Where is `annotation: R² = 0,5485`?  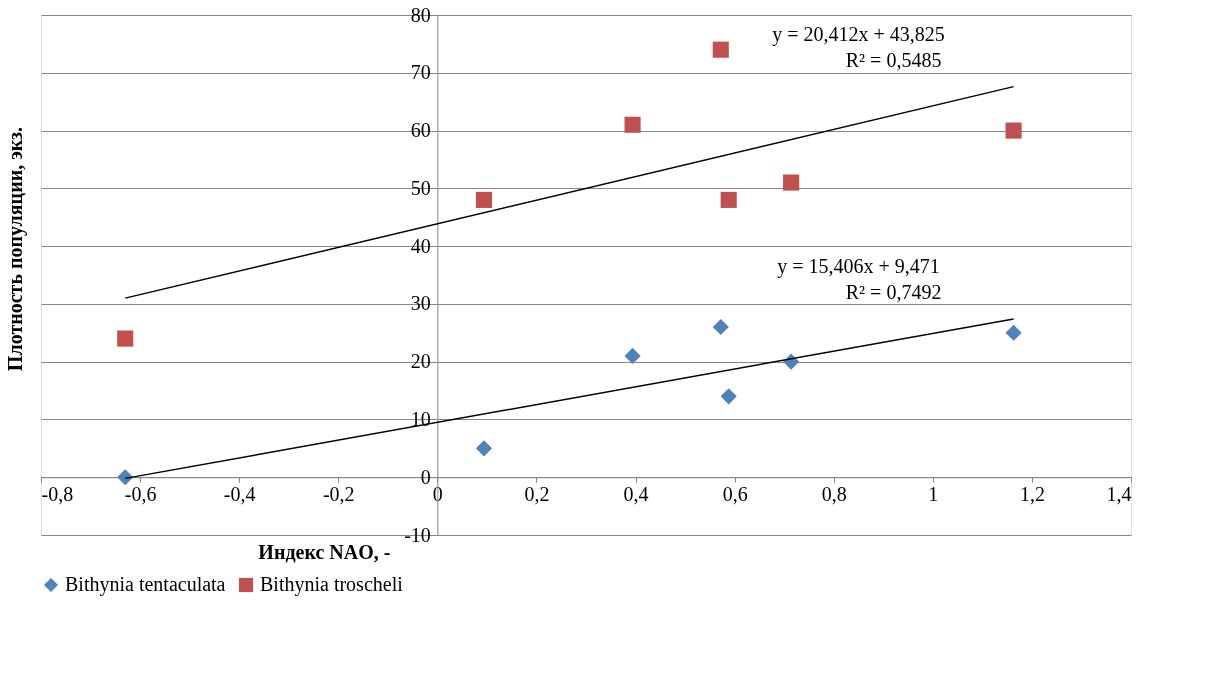 annotation: R² = 0,5485 is located at coordinates (893, 59).